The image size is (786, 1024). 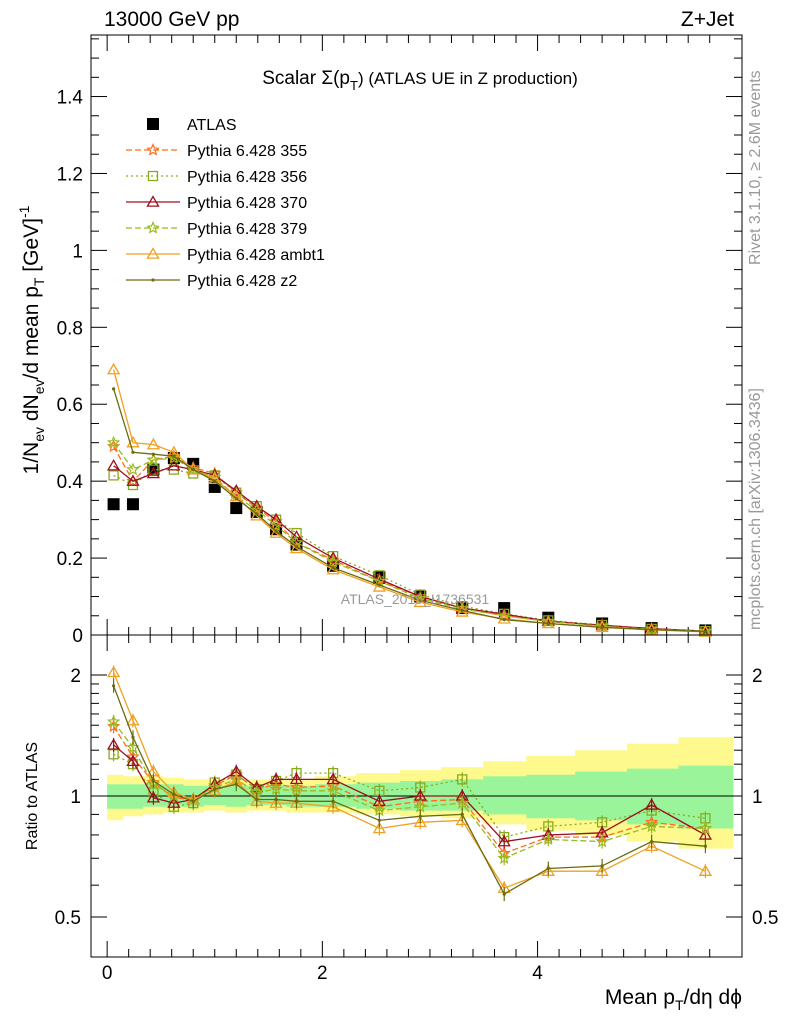 What do you see at coordinates (757, 797) in the screenshot?
I see `ratio-y-tick-label-right: 1` at bounding box center [757, 797].